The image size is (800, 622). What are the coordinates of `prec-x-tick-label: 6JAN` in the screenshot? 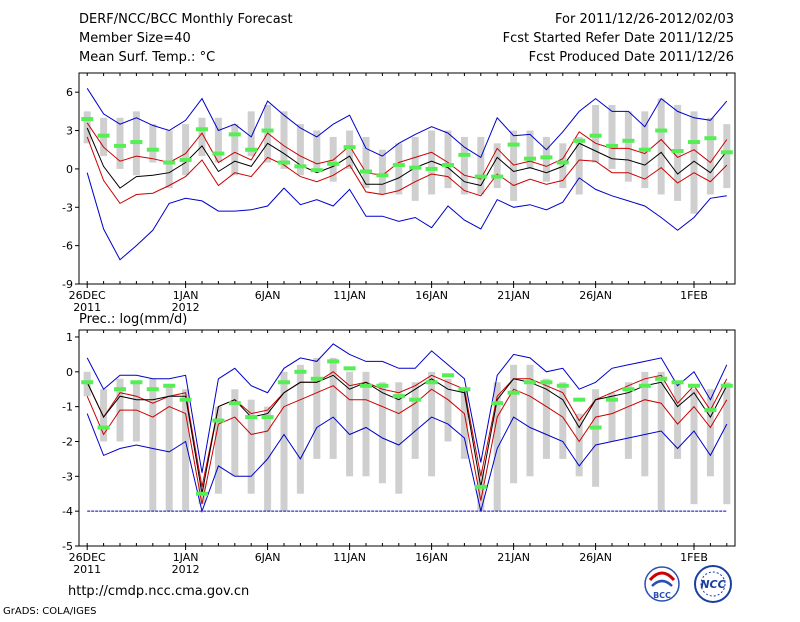 It's located at (268, 557).